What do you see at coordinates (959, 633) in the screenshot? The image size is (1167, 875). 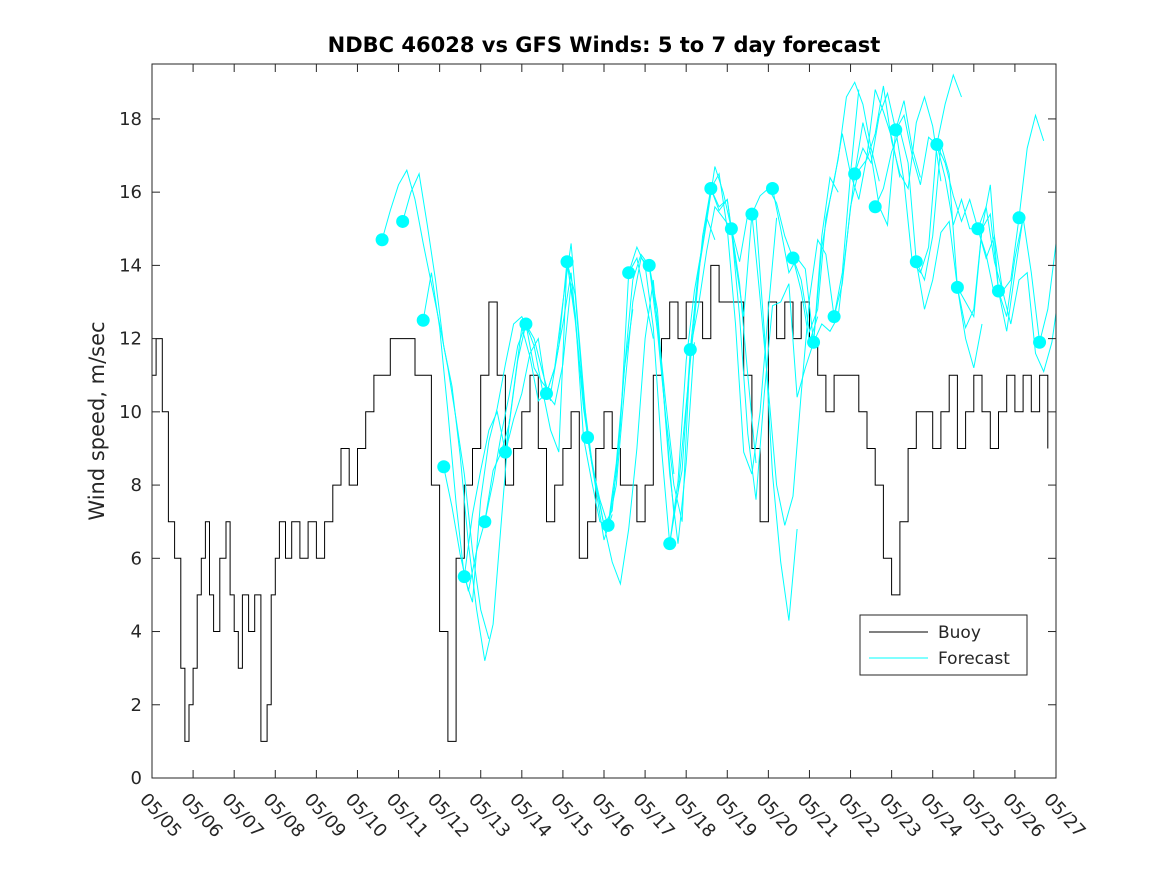 I see `legend-buoy-label: Buoy` at bounding box center [959, 633].